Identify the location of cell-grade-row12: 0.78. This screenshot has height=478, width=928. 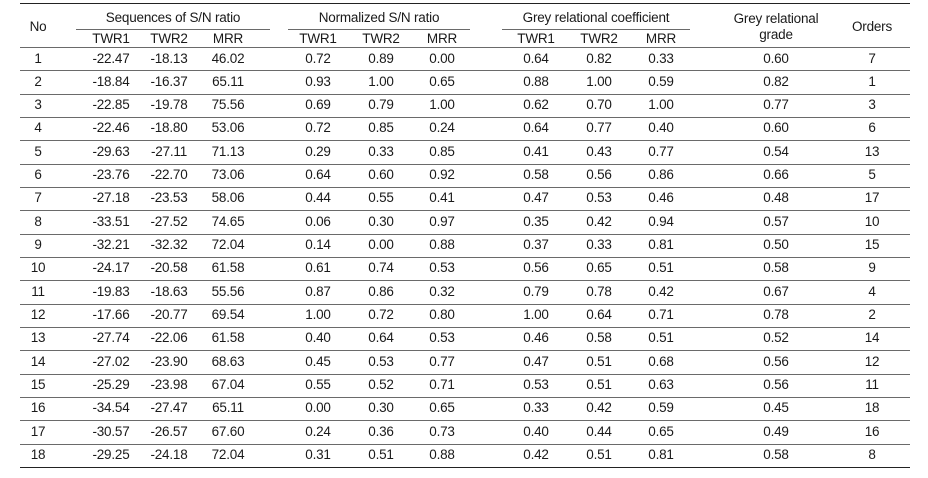
(776, 315).